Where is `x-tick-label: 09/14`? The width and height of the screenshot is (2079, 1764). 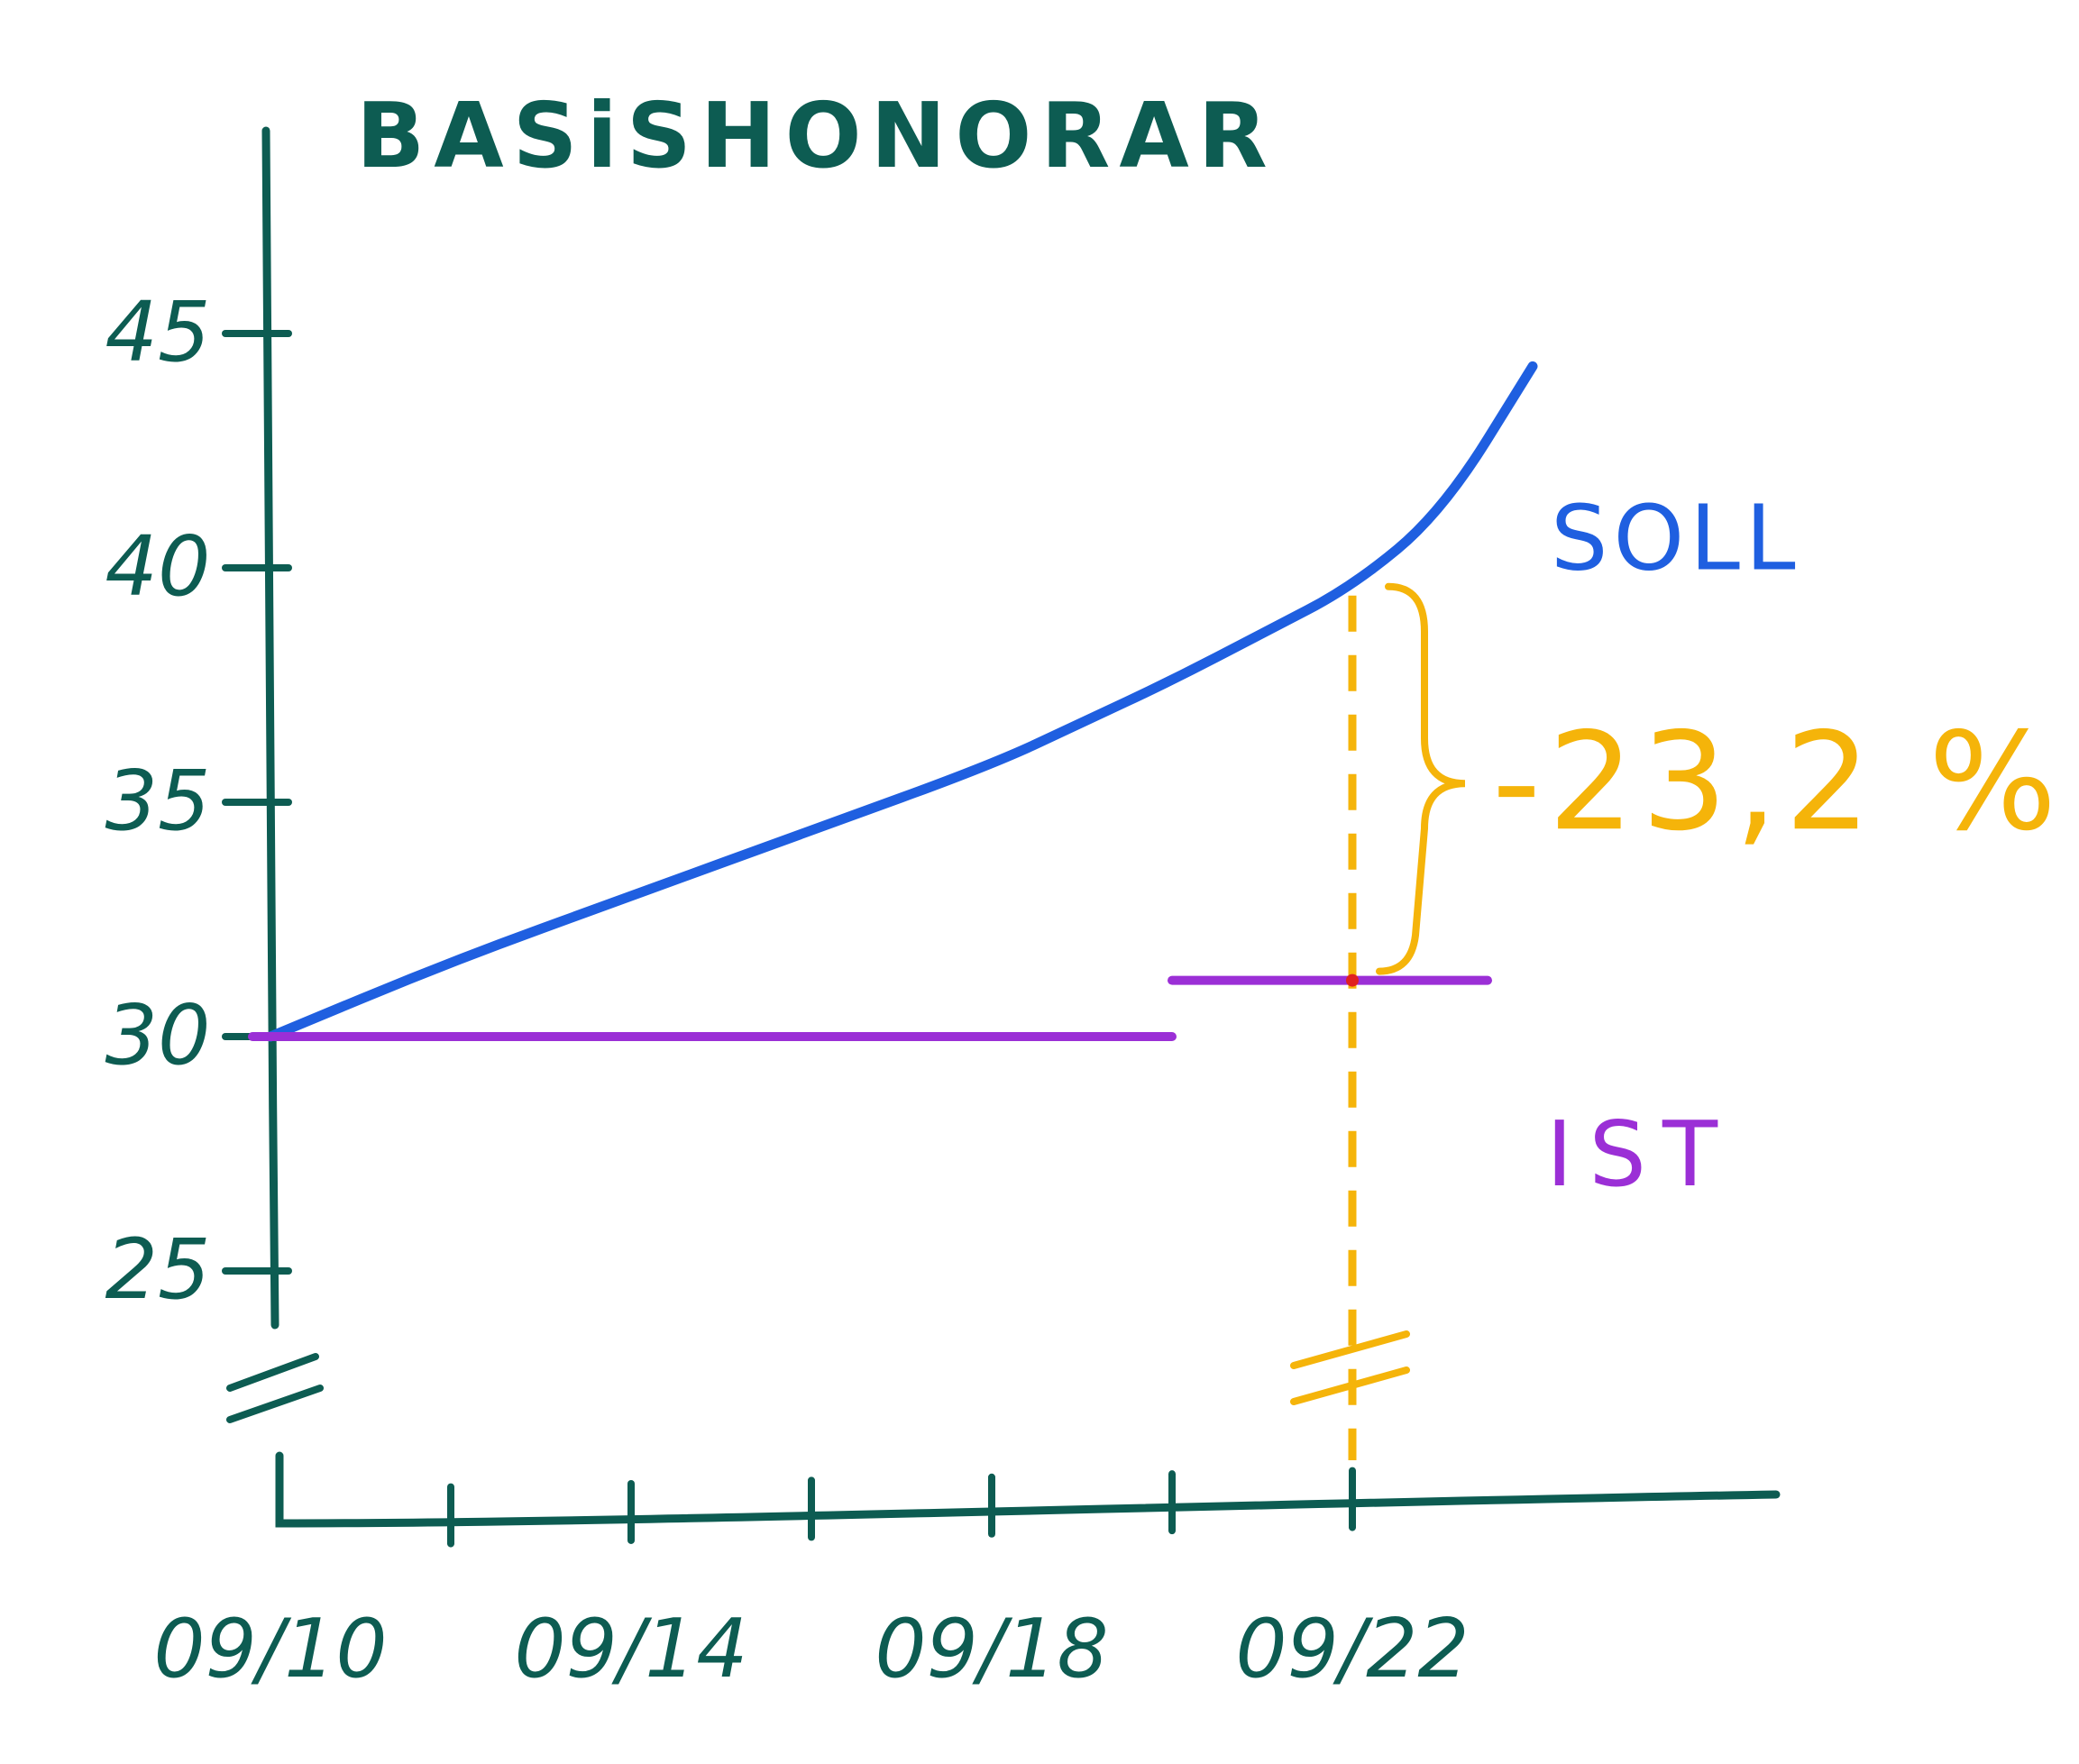
x-tick-label: 09/14 is located at coordinates (631, 1649).